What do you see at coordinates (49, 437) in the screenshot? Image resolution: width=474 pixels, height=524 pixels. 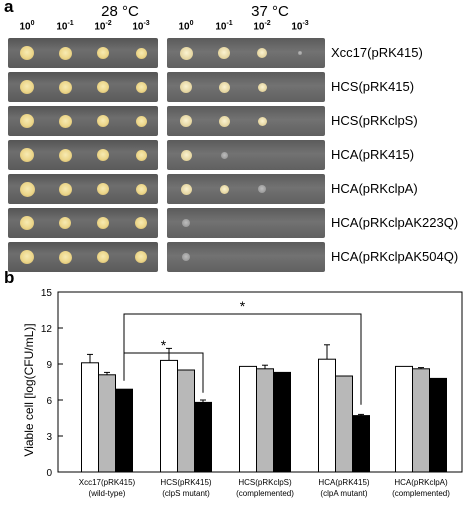 I see `y-tick-label: 3` at bounding box center [49, 437].